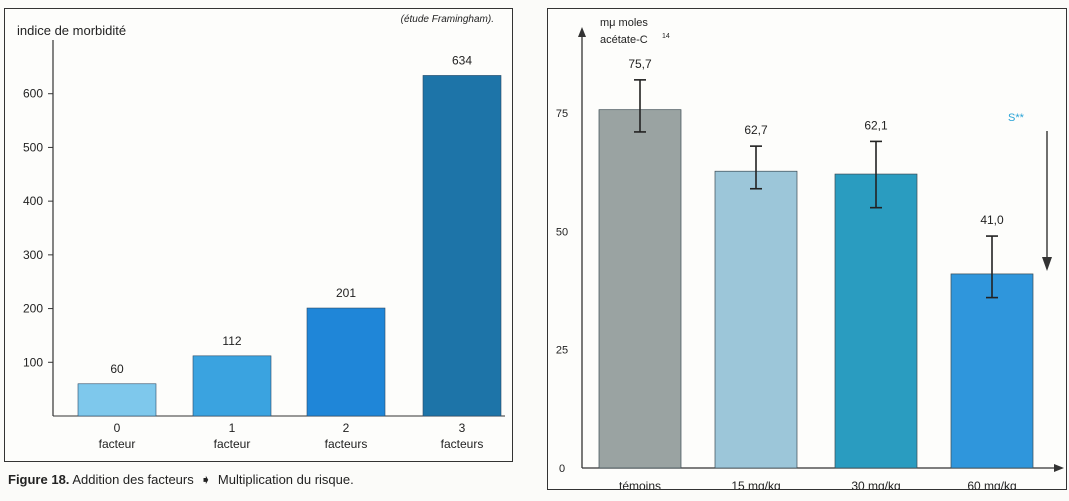 This screenshot has width=1069, height=501. I want to click on caption-part2: Multiplication du risque., so click(285, 479).